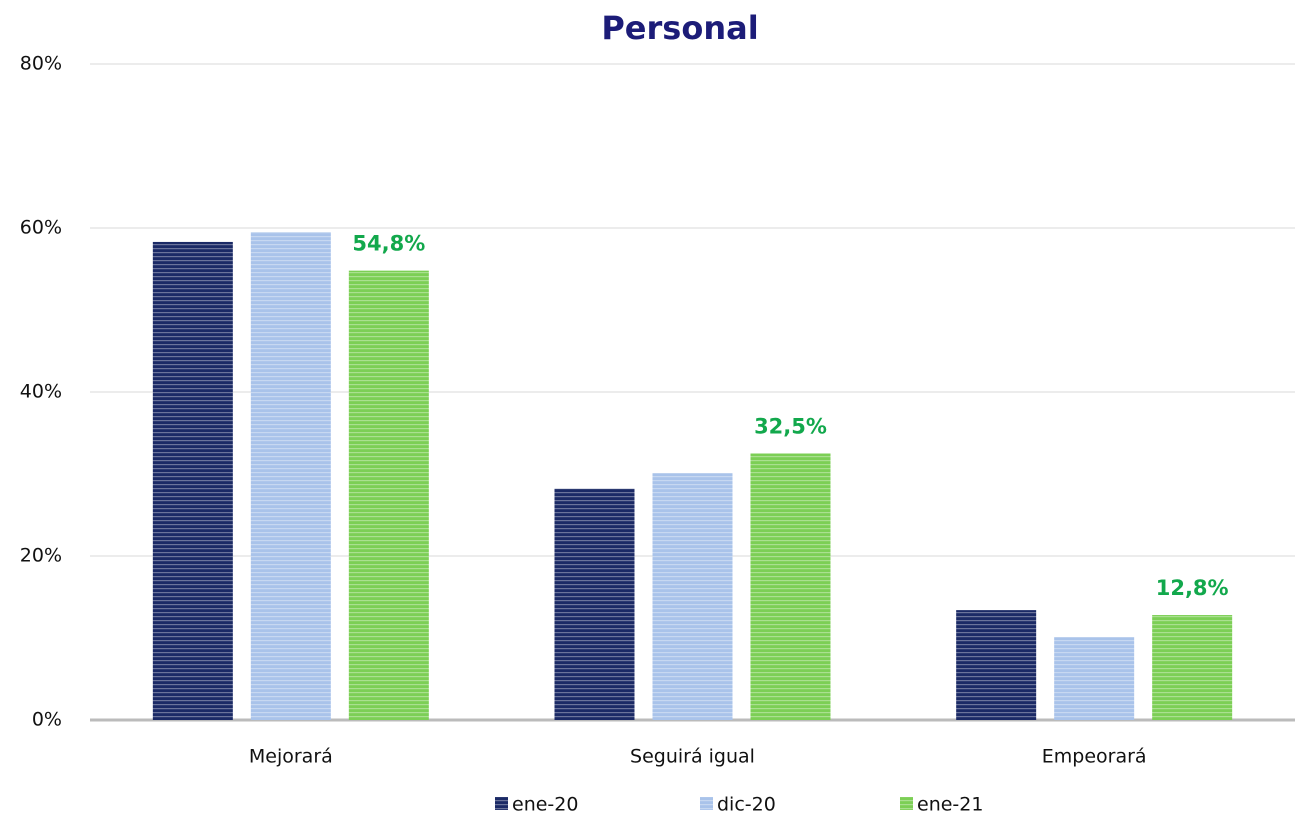 Image resolution: width=1295 pixels, height=828 pixels. Describe the element at coordinates (545, 805) in the screenshot. I see `legend-label: ene-20` at that location.